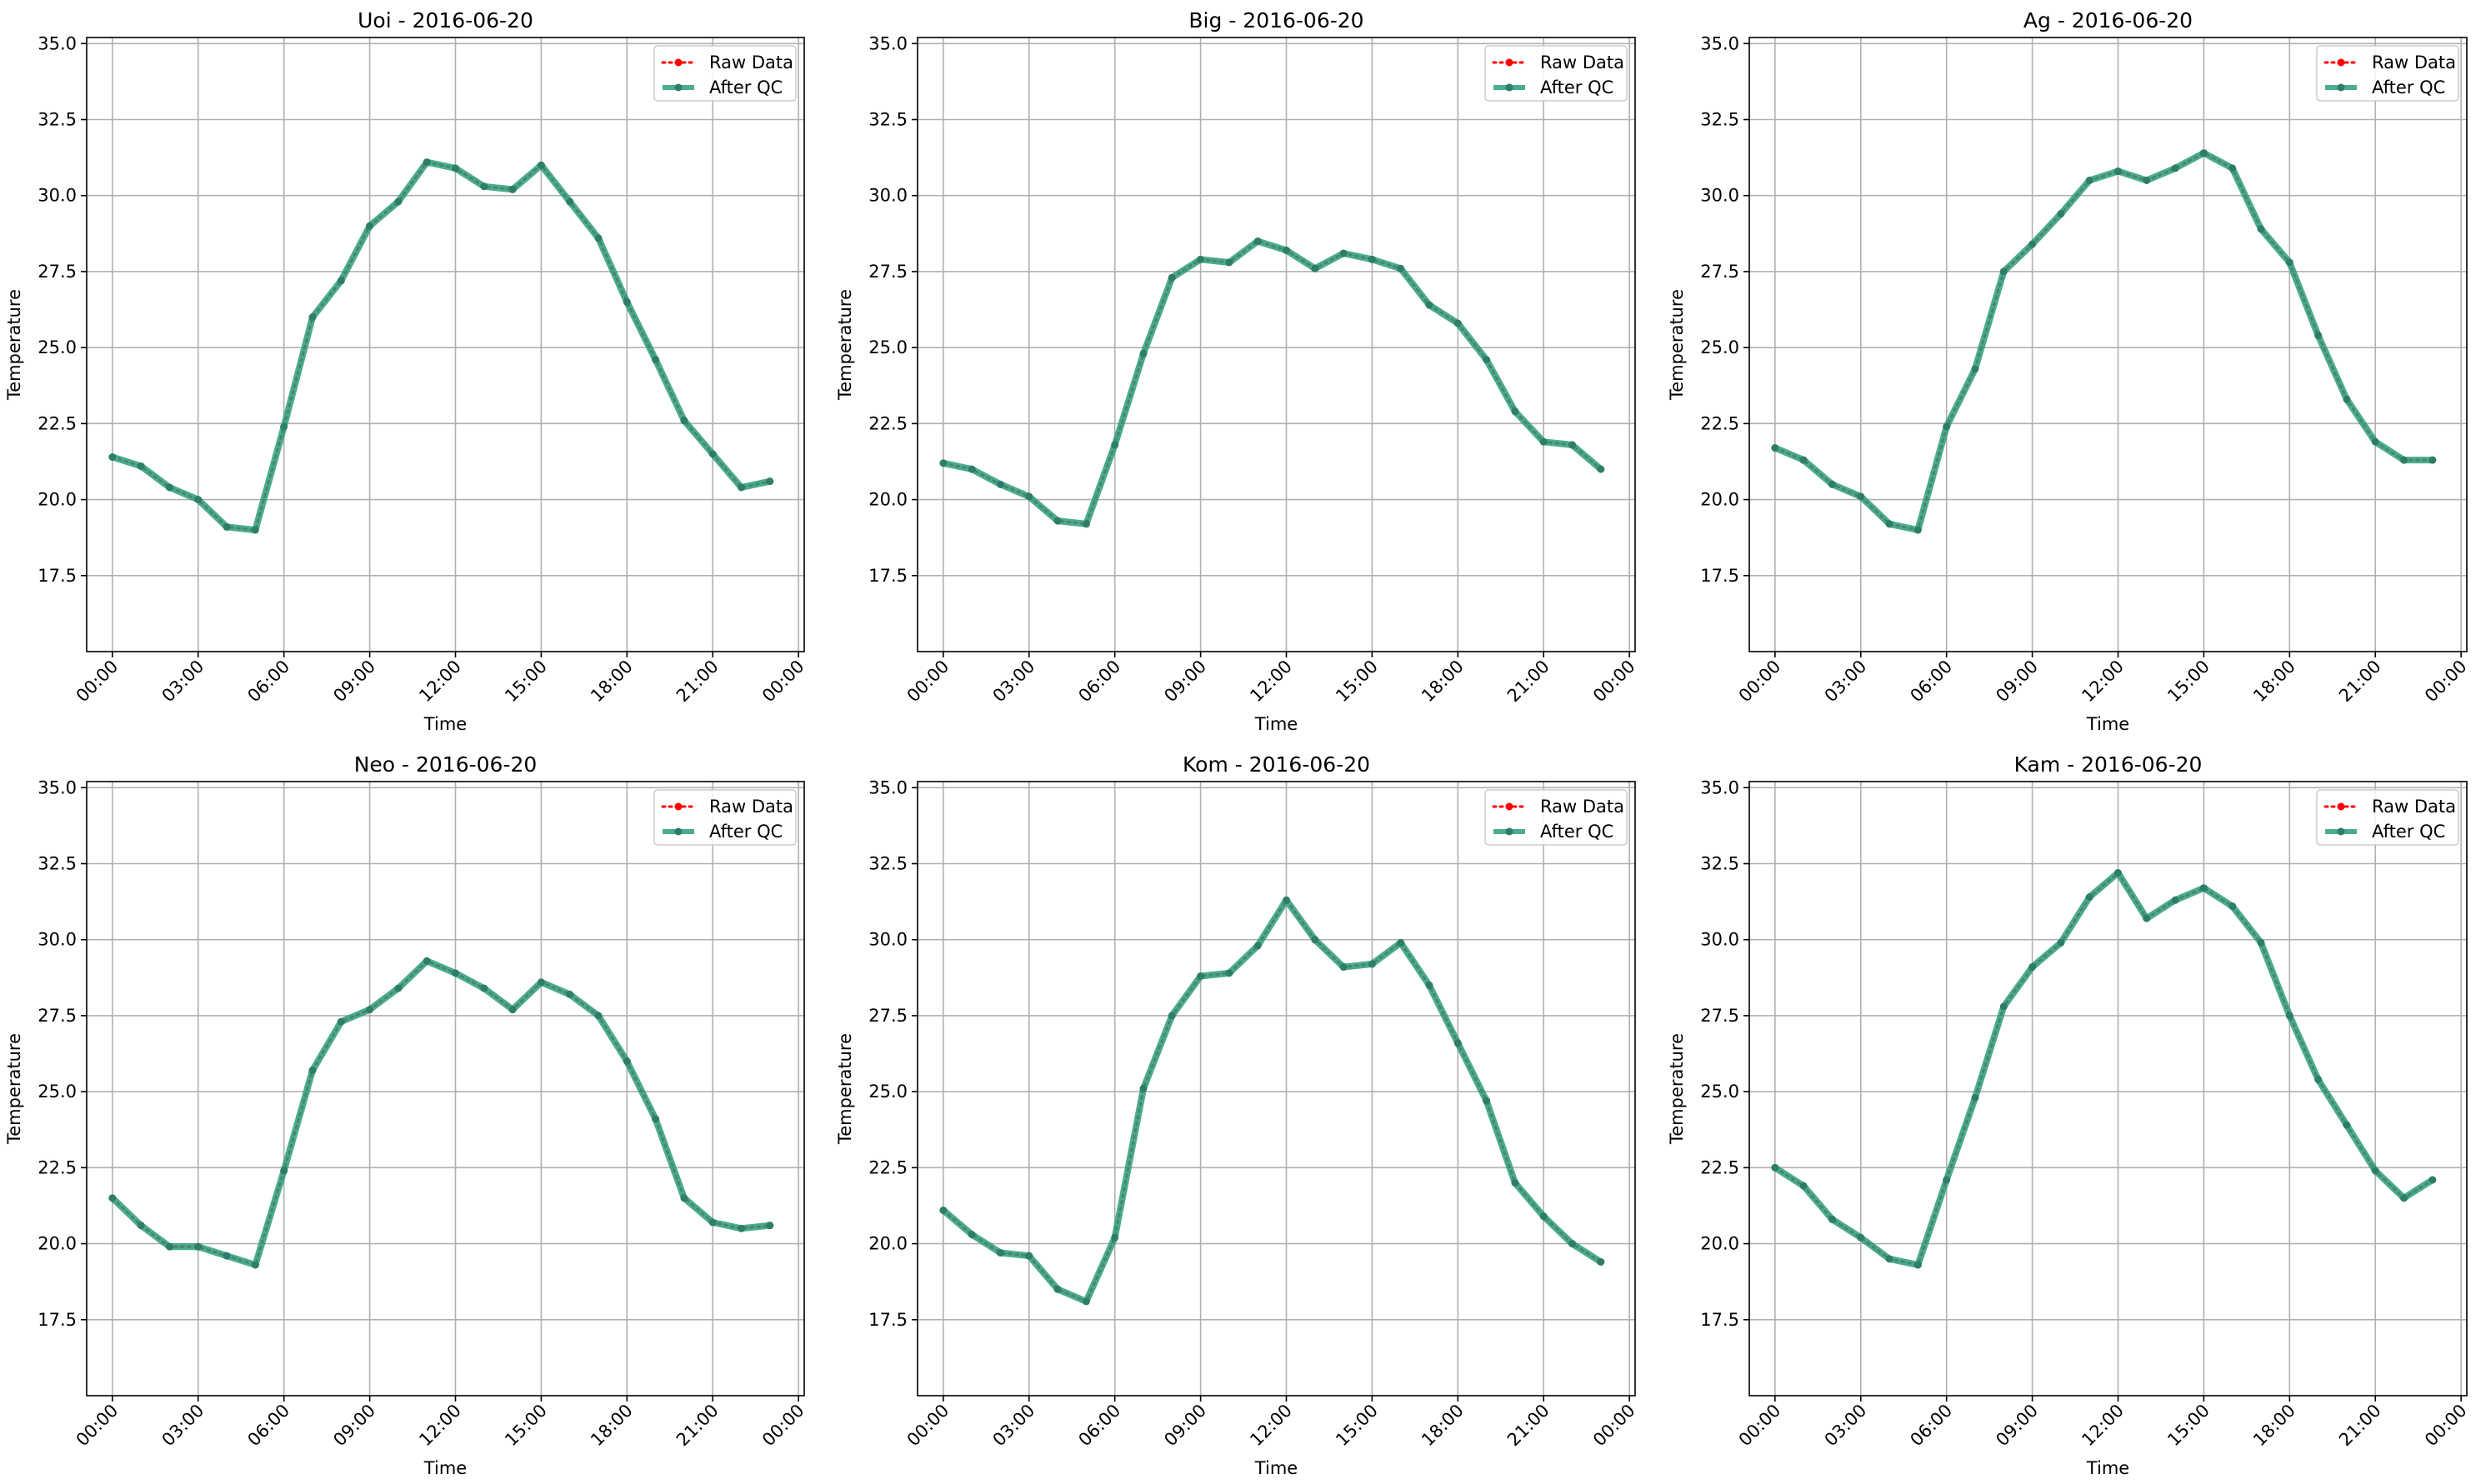 The image size is (2486, 1484). I want to click on x-tick-label: 18:00, so click(1443, 682).